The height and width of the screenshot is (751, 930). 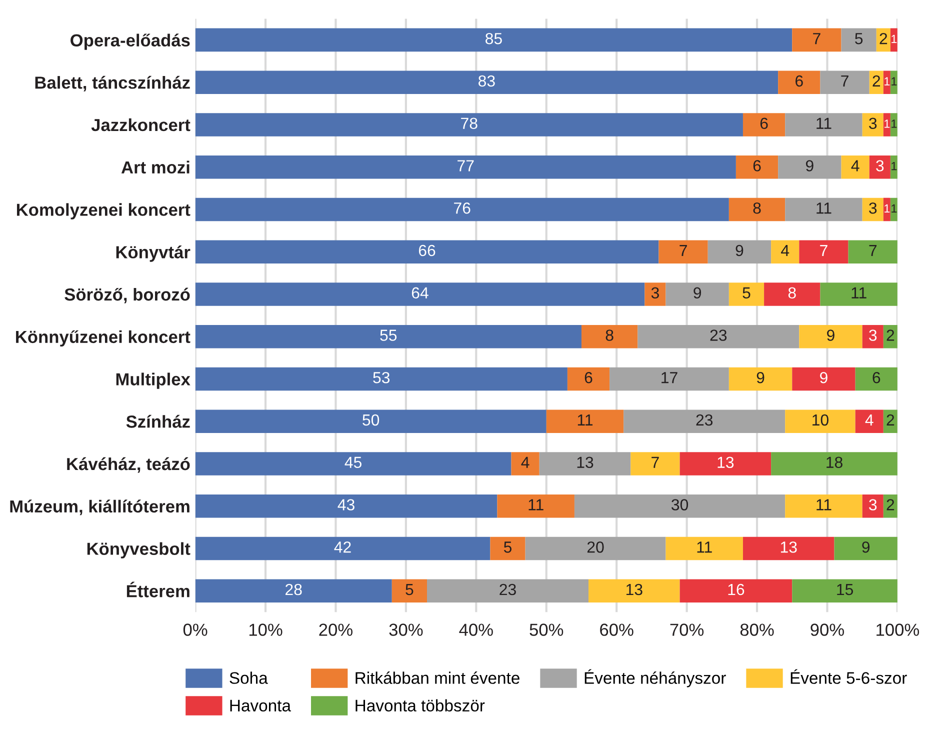 I want to click on data-label: 83, so click(x=486, y=81).